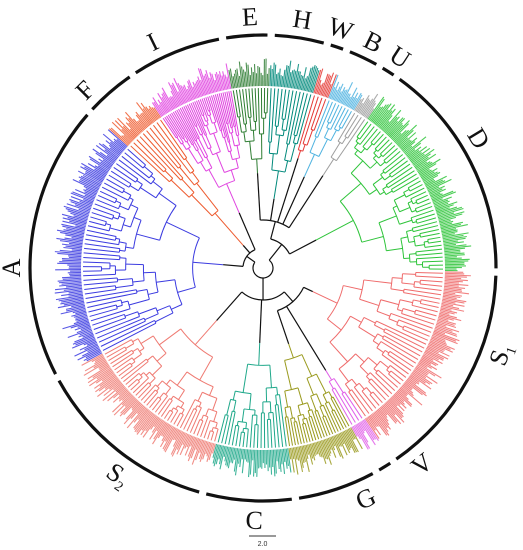 The height and width of the screenshot is (550, 523). I want to click on clade-label-c: C, so click(254, 521).